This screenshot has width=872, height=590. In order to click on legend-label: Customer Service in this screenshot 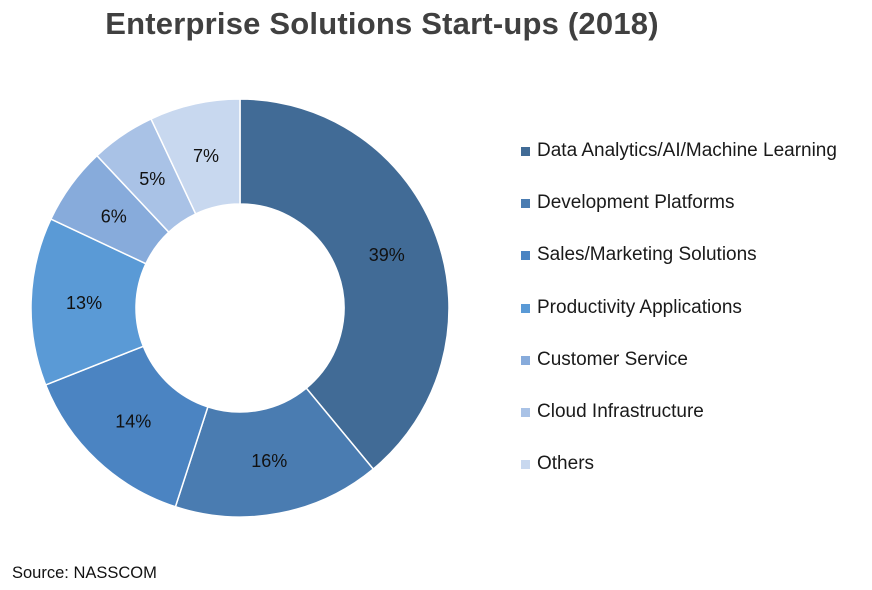, I will do `click(612, 359)`.